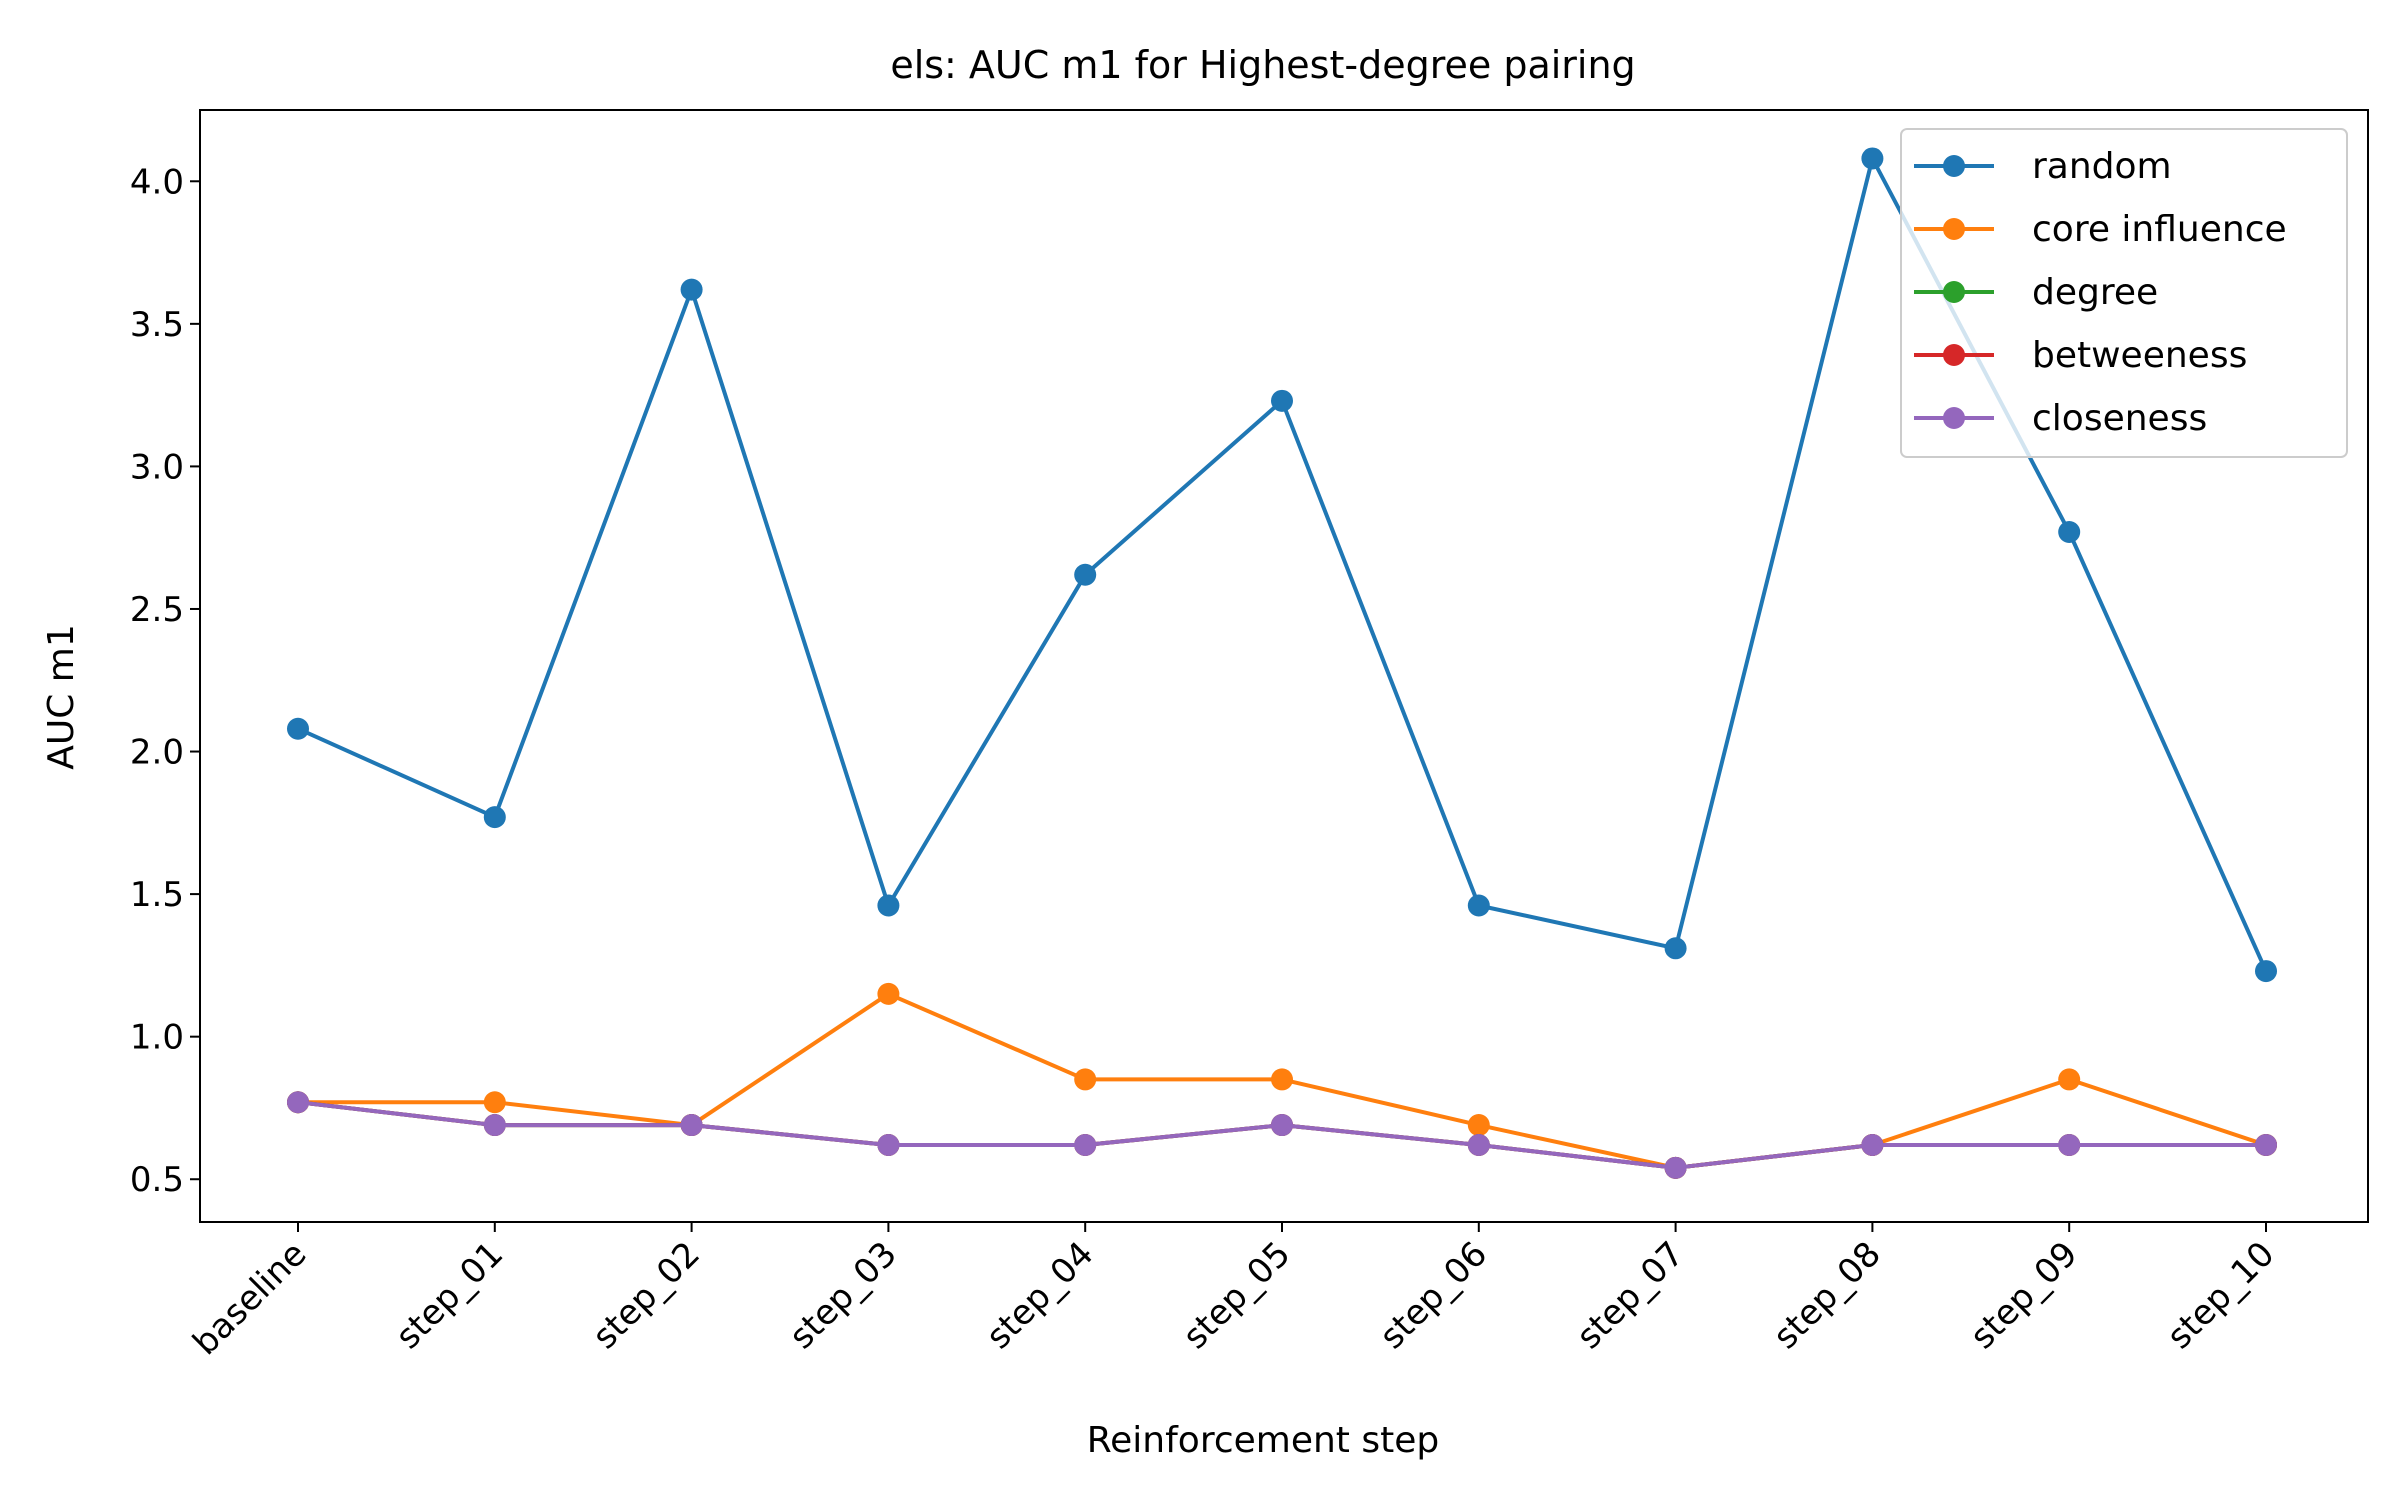 The width and height of the screenshot is (2400, 1505). Describe the element at coordinates (2119, 418) in the screenshot. I see `legend-label: closeness` at that location.